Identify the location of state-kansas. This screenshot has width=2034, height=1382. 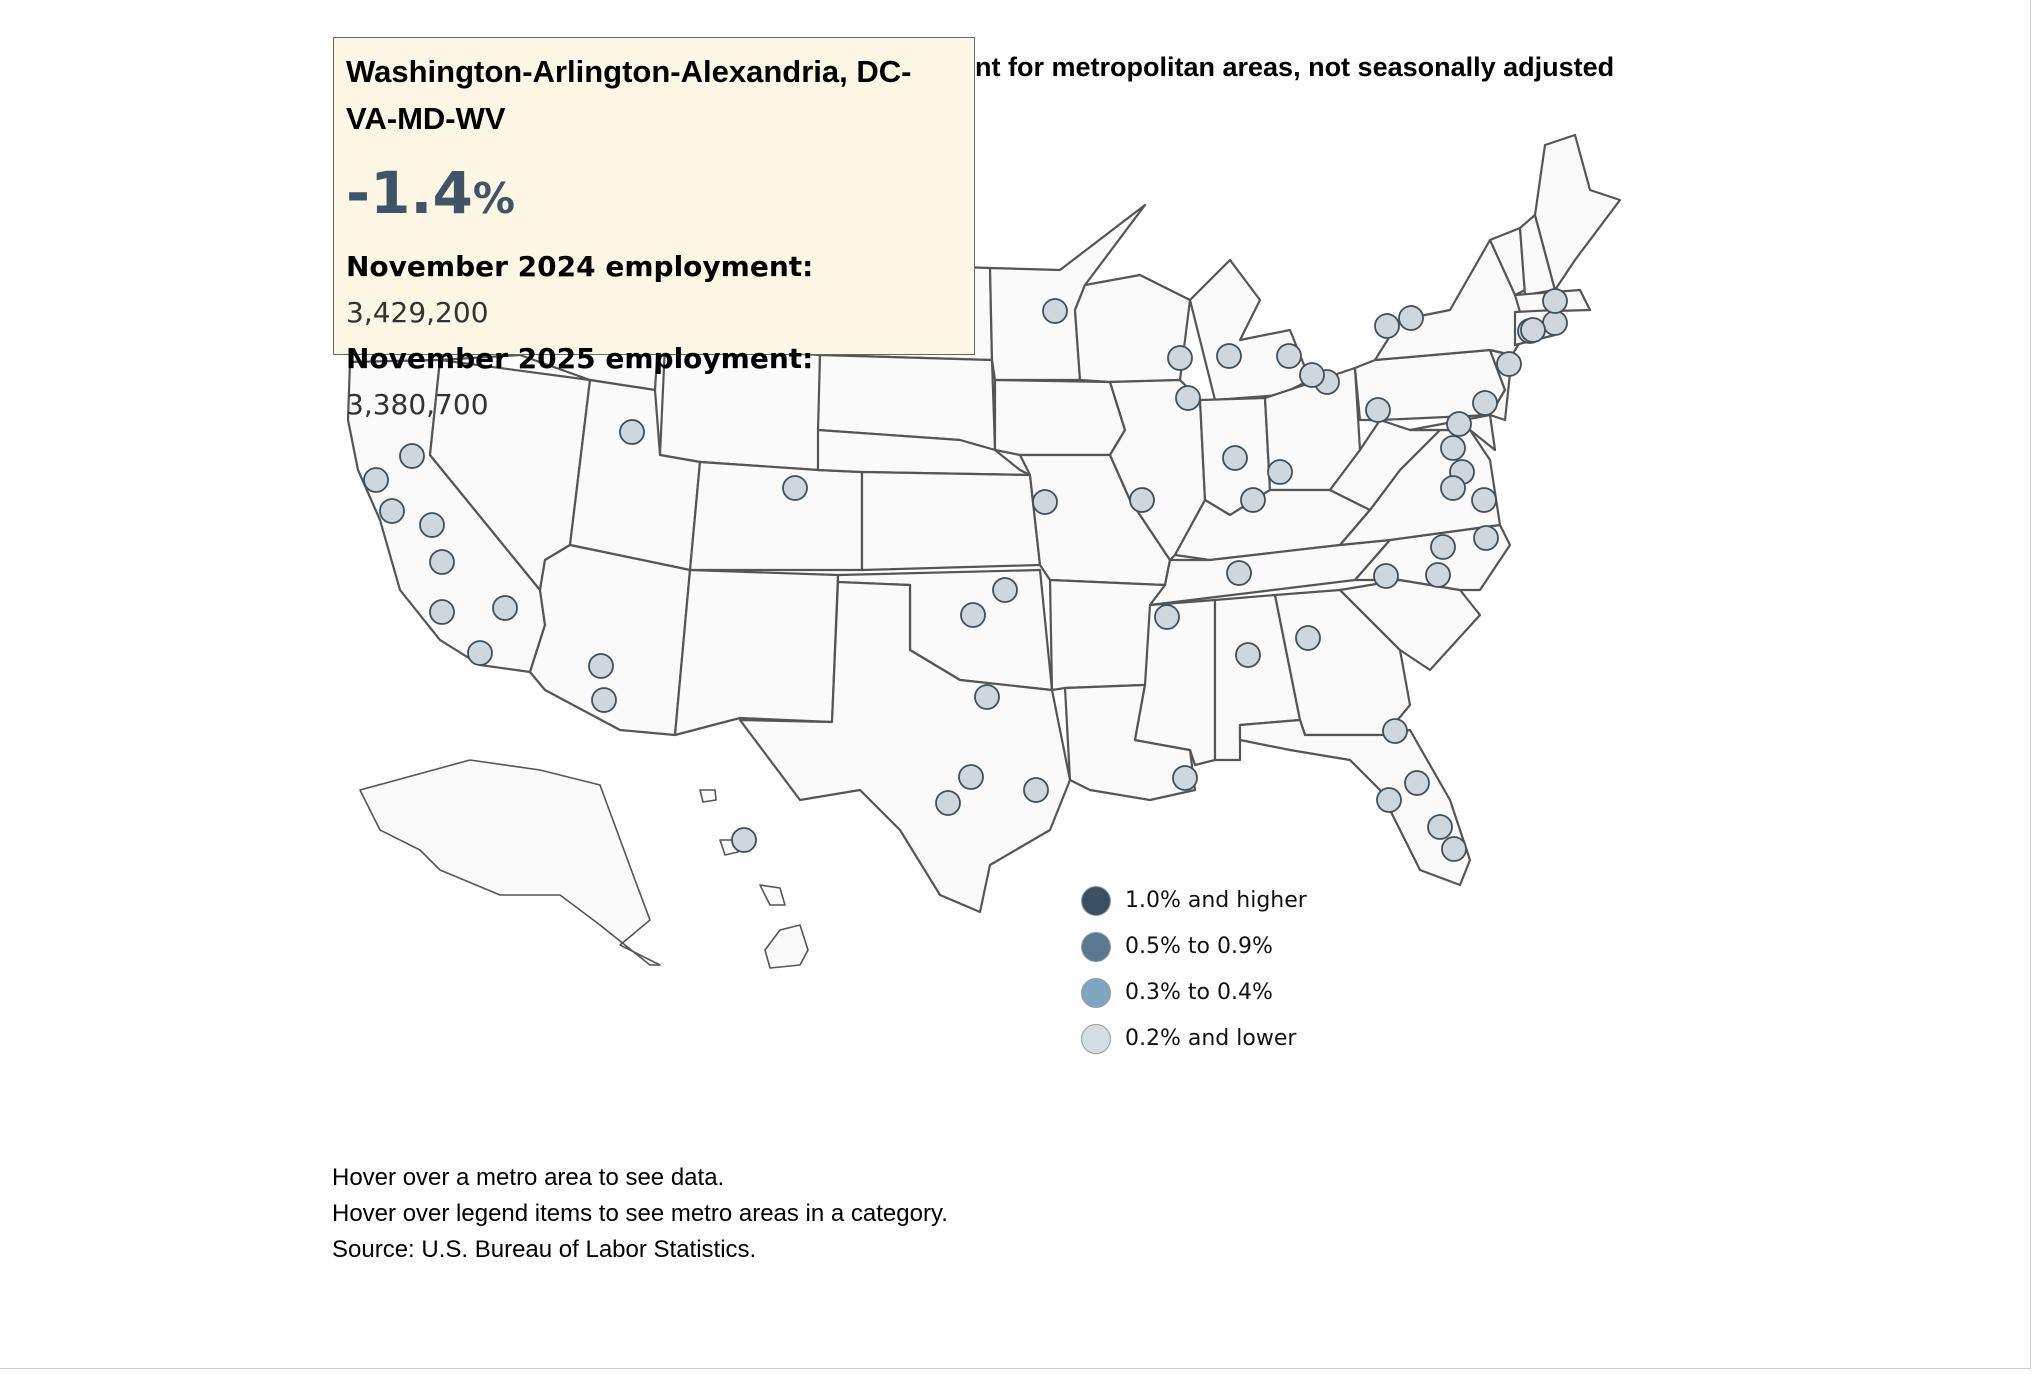
(951, 521).